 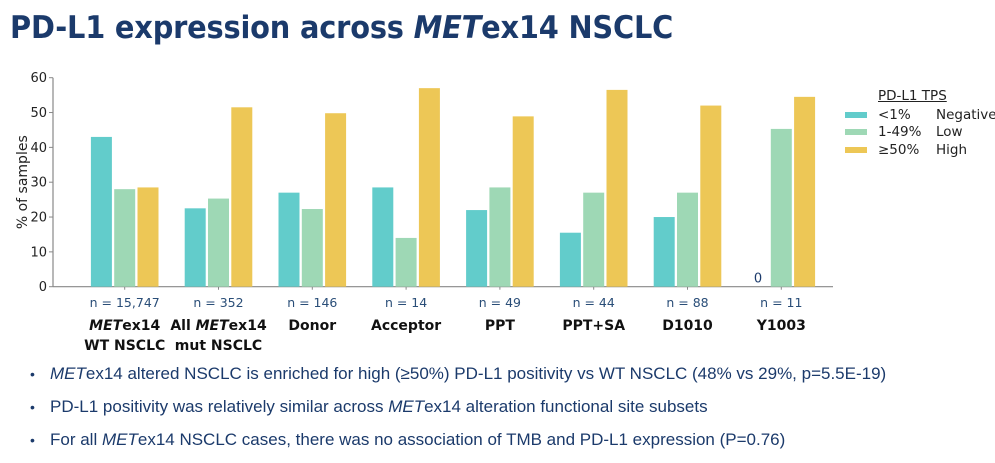 What do you see at coordinates (781, 302) in the screenshot?
I see `sample-size-label: n = 11` at bounding box center [781, 302].